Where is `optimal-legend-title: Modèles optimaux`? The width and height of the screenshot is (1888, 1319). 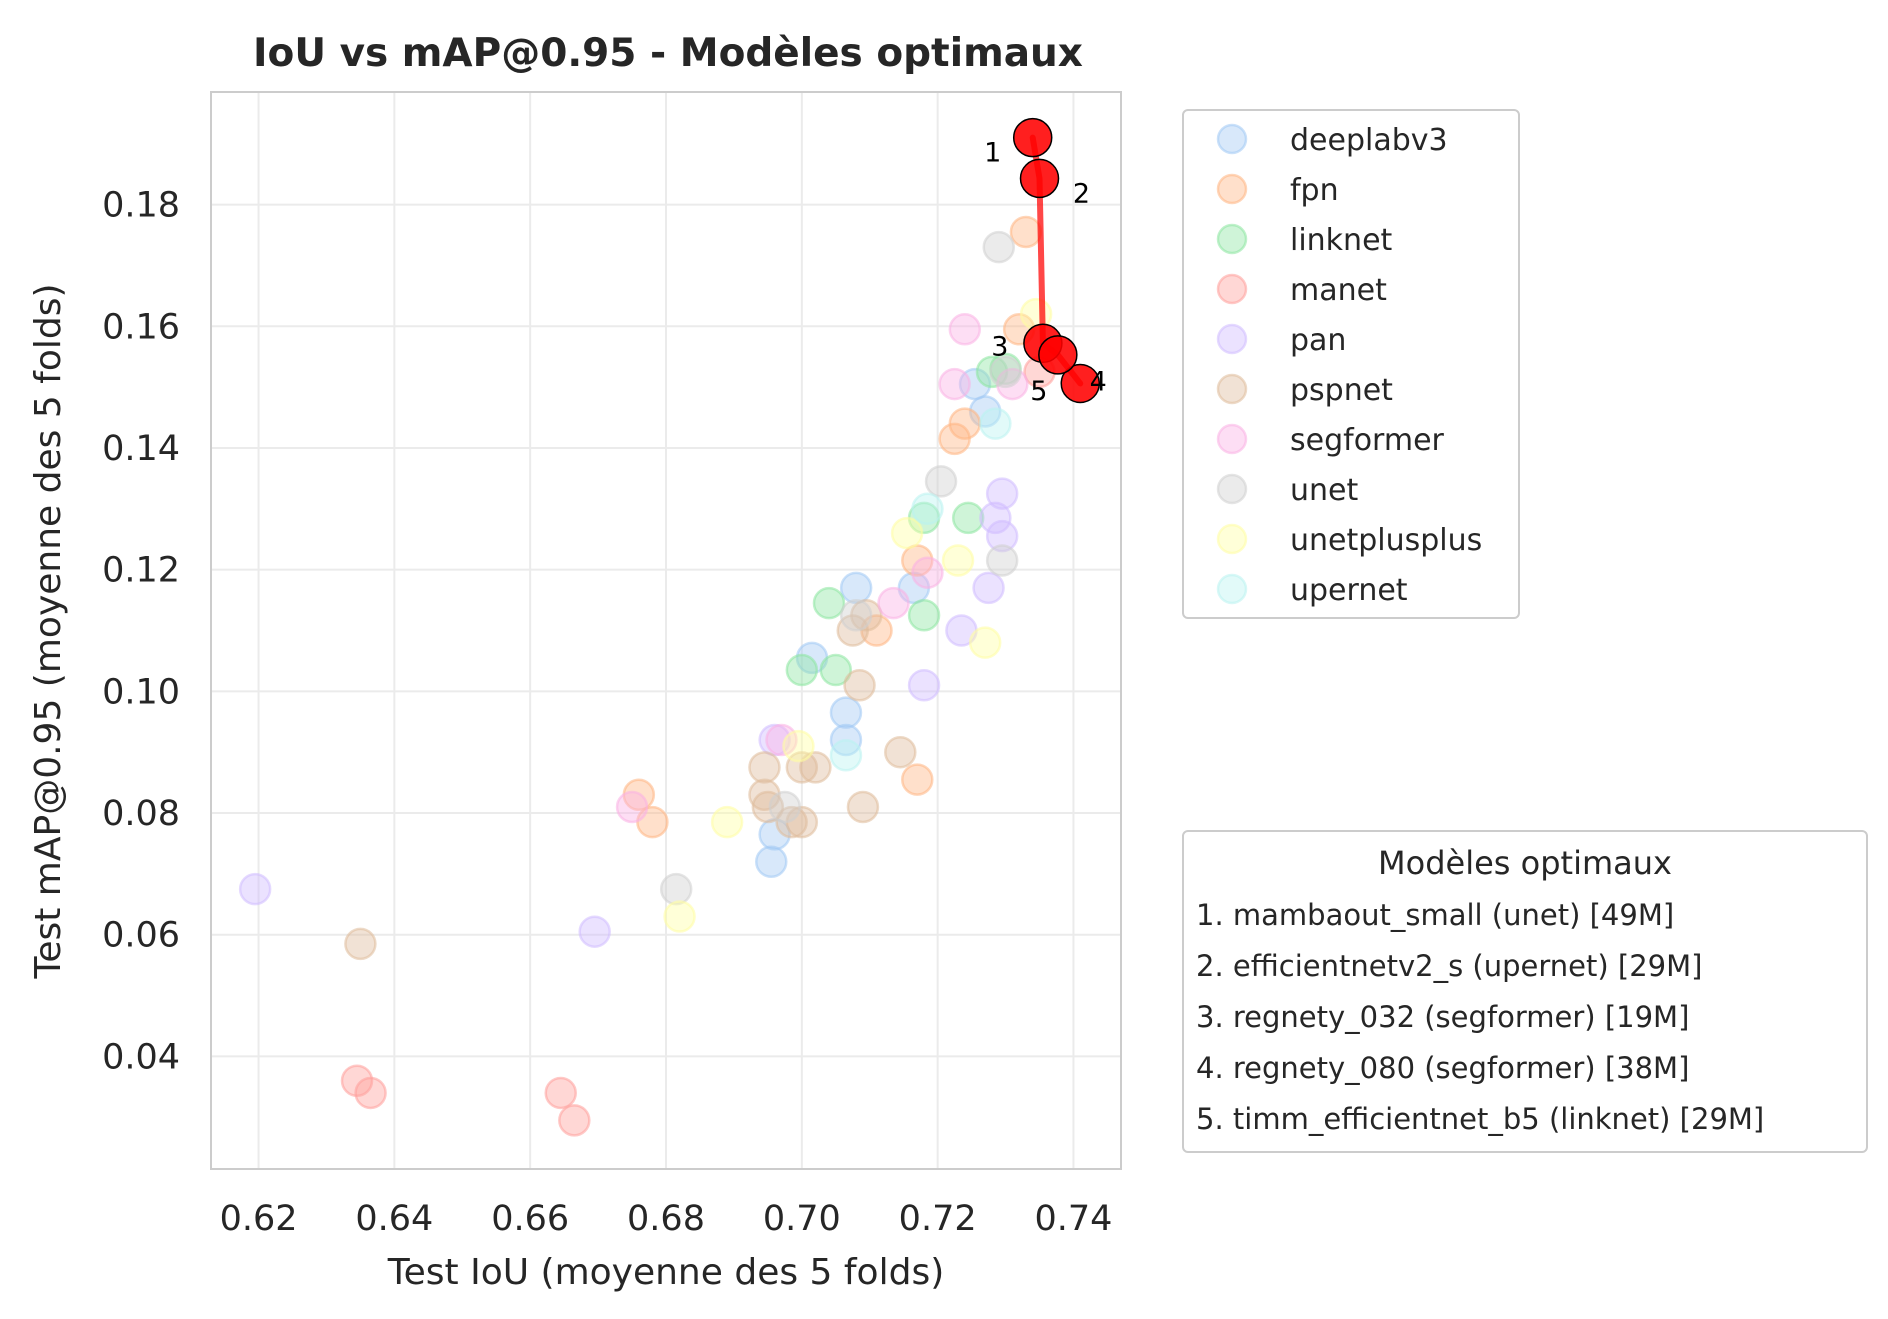
optimal-legend-title: Modèles optimaux is located at coordinates (1525, 863).